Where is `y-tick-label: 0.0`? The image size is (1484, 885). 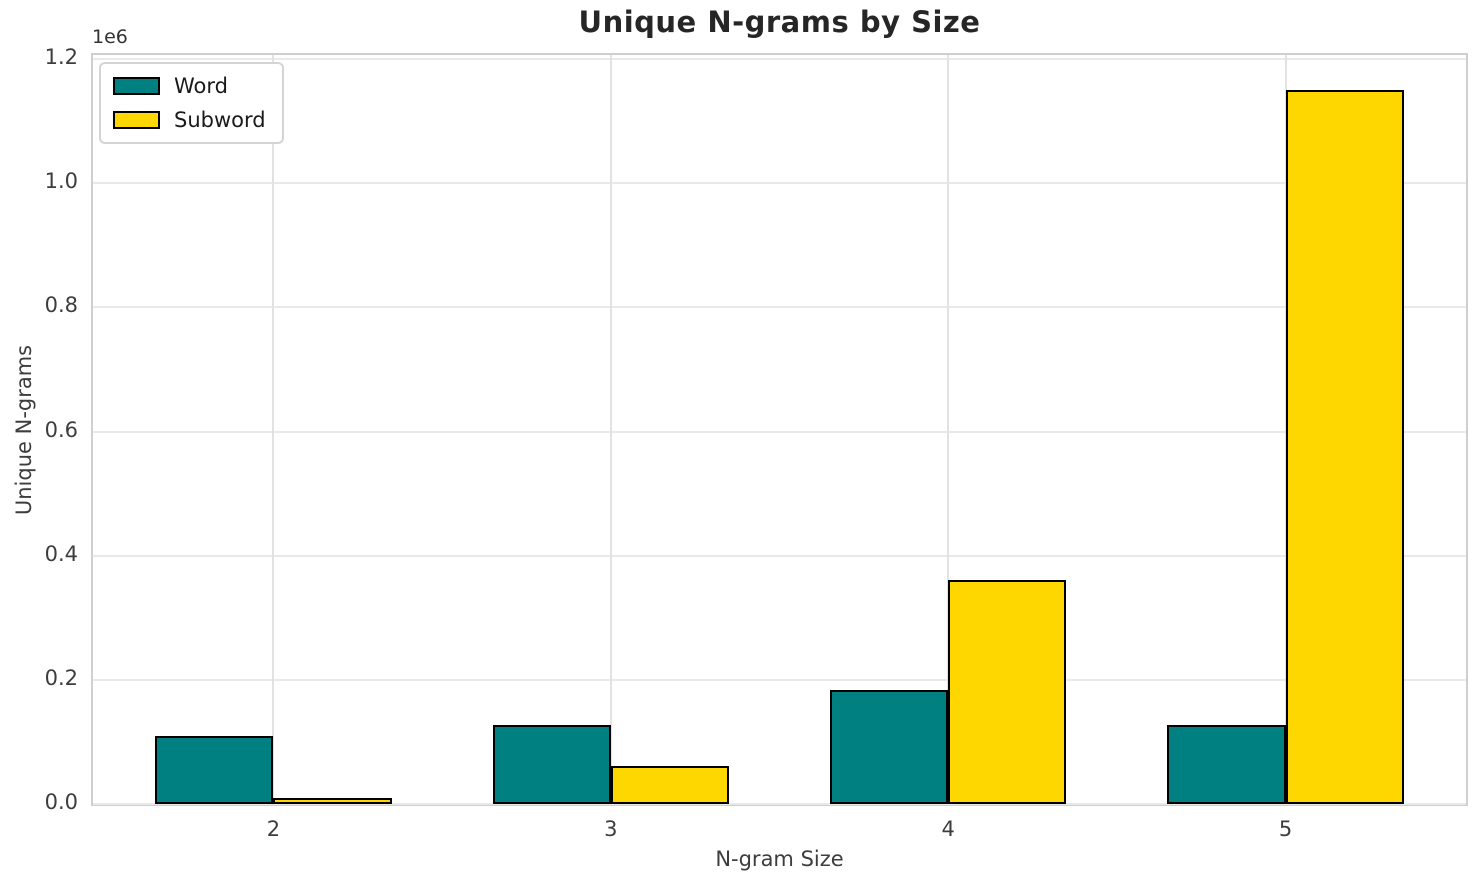
y-tick-label: 0.0 is located at coordinates (61, 802).